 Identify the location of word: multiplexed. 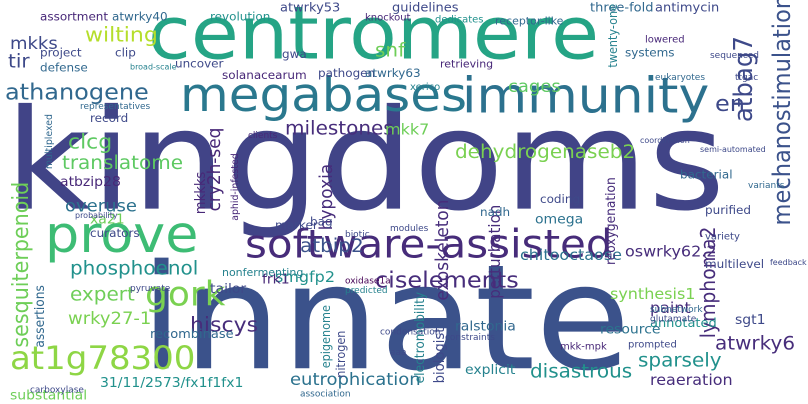
(49, 141).